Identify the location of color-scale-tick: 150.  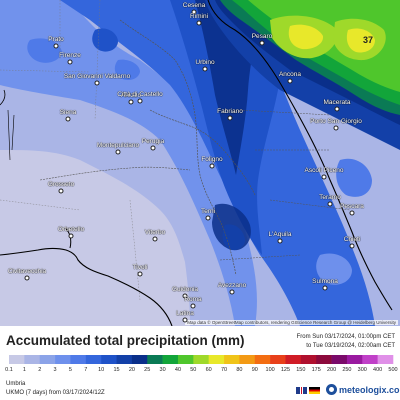
(301, 370).